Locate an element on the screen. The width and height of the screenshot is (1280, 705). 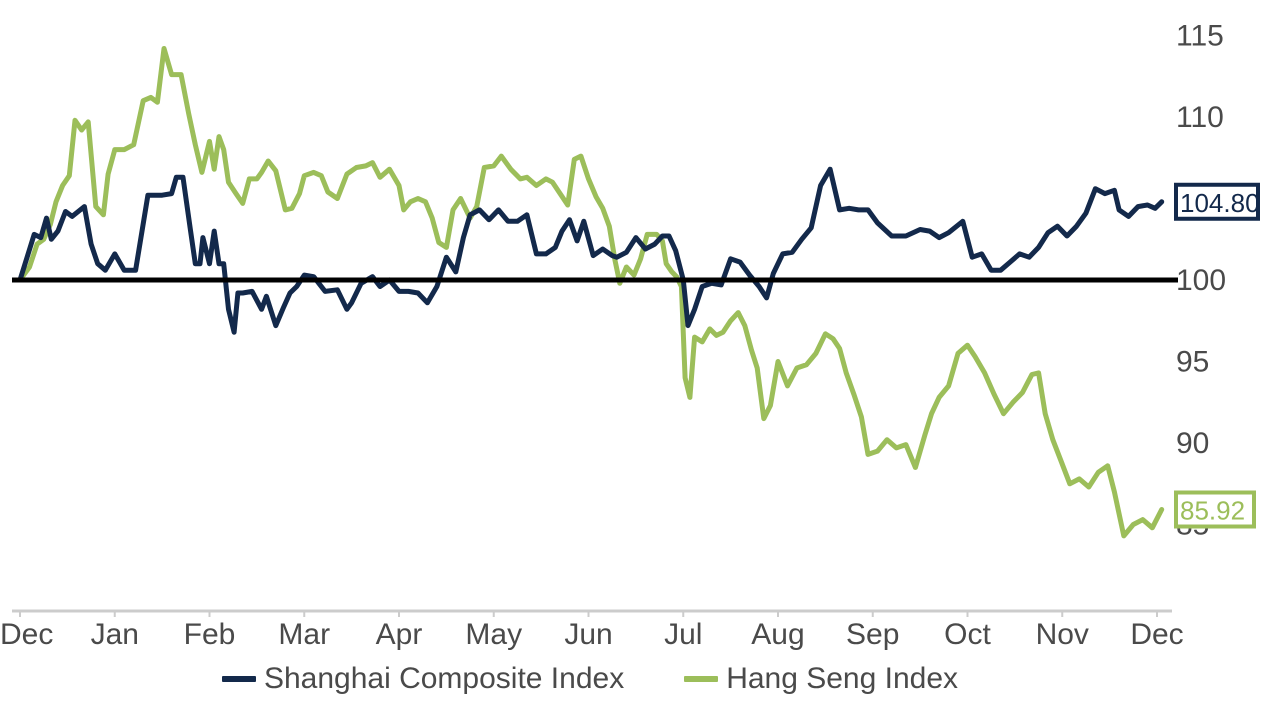
series-end-labels: 104.80 85.92 is located at coordinates (1217, 355).